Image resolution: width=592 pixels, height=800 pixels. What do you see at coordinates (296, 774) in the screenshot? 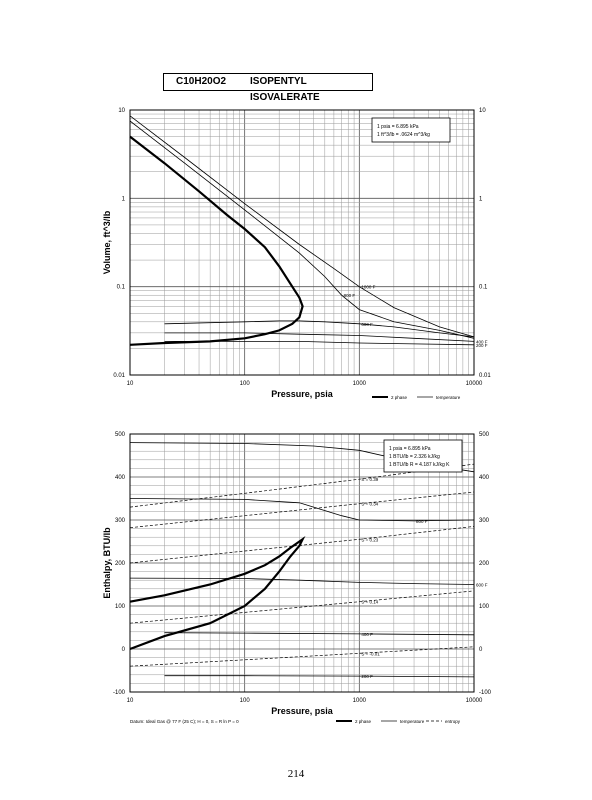
I see `page-number: 214` at bounding box center [296, 774].